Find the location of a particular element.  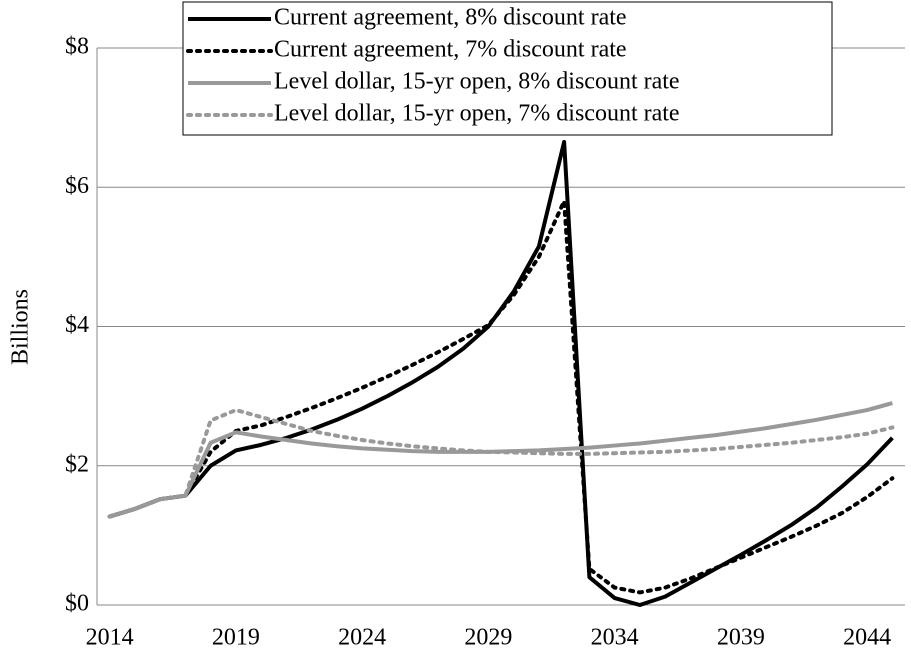

x-tick-label: 2024 is located at coordinates (362, 638).